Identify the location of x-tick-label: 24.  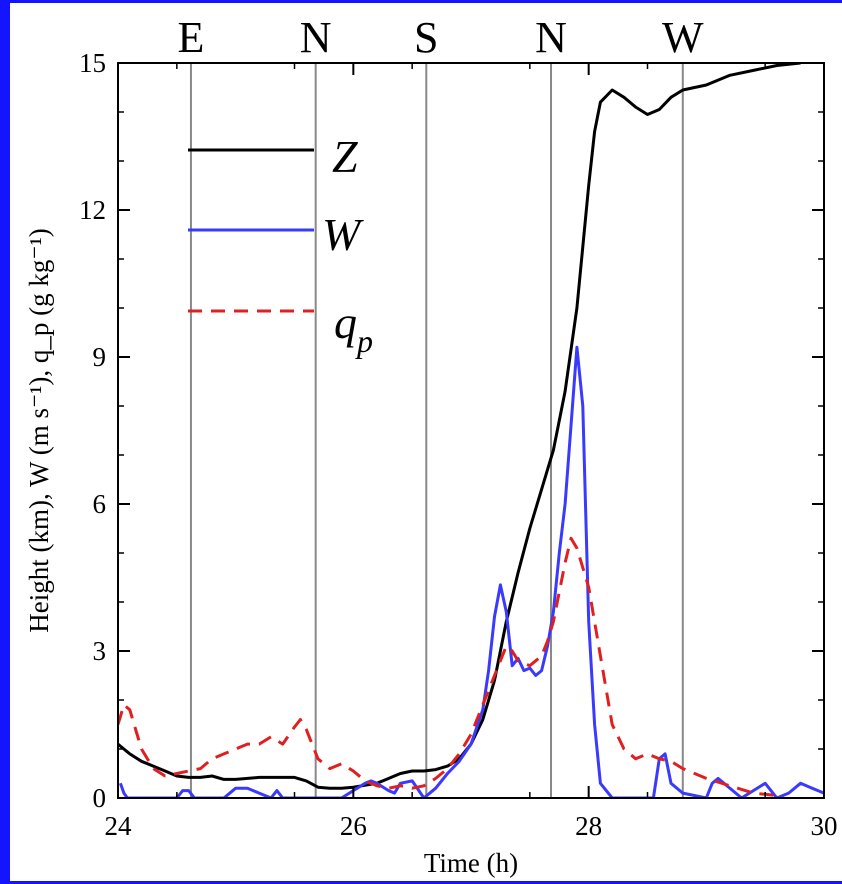
(119, 826).